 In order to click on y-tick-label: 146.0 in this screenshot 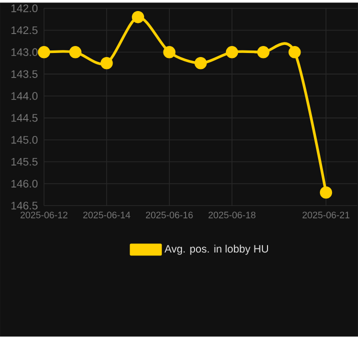, I will do `click(24, 184)`.